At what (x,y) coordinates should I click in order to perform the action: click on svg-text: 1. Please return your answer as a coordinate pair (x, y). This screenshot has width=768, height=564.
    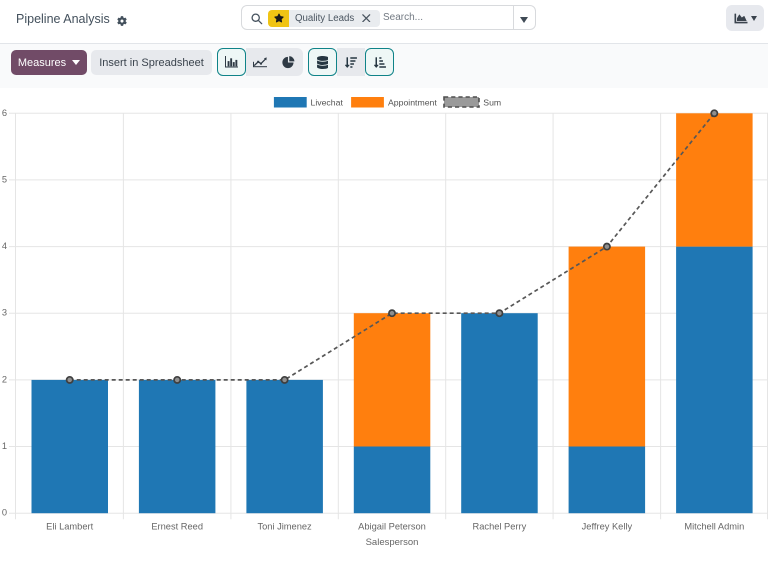
    Looking at the image, I should click on (4, 446).